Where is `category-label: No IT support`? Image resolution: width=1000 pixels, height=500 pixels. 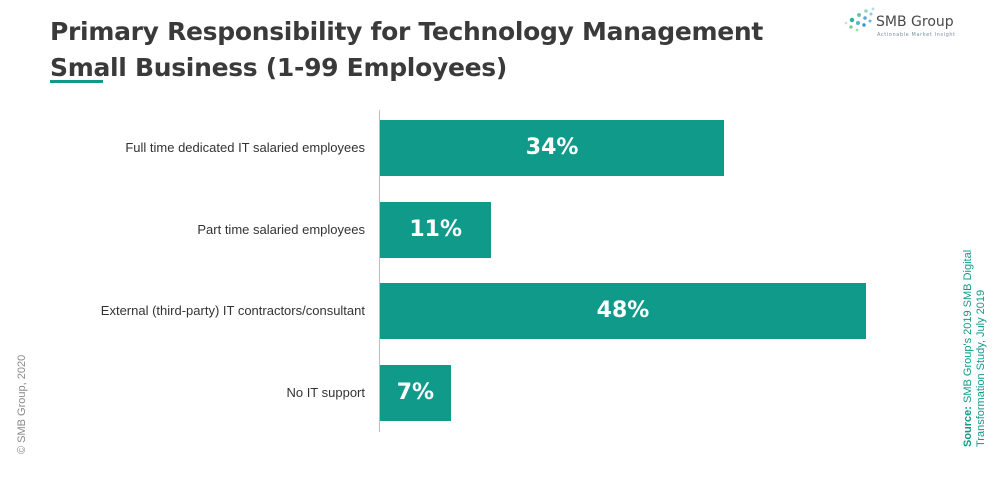 category-label: No IT support is located at coordinates (325, 392).